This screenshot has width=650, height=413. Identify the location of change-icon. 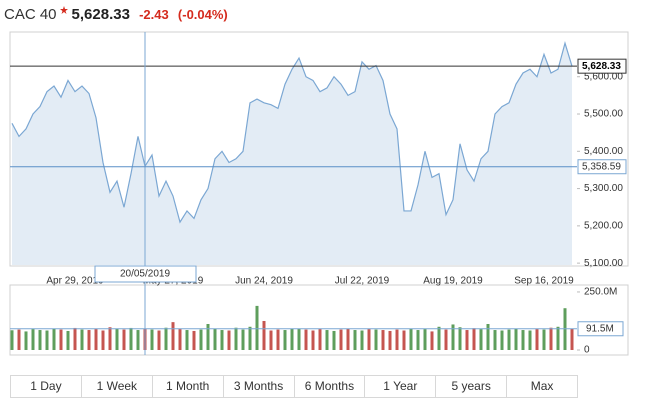
(63, 10).